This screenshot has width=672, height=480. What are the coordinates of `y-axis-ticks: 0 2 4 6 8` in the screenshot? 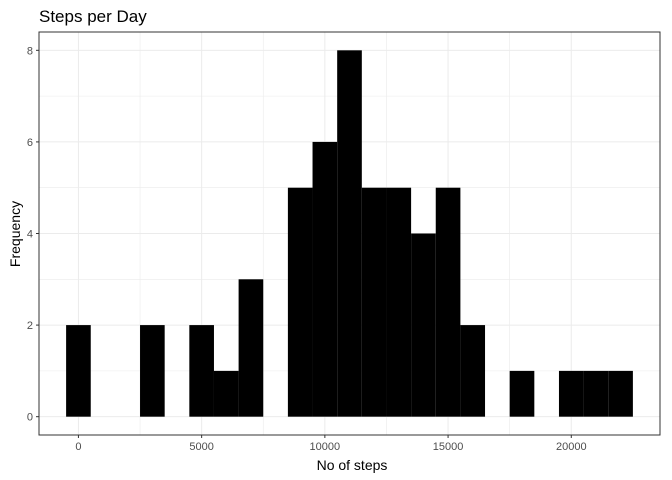 It's located at (33, 234).